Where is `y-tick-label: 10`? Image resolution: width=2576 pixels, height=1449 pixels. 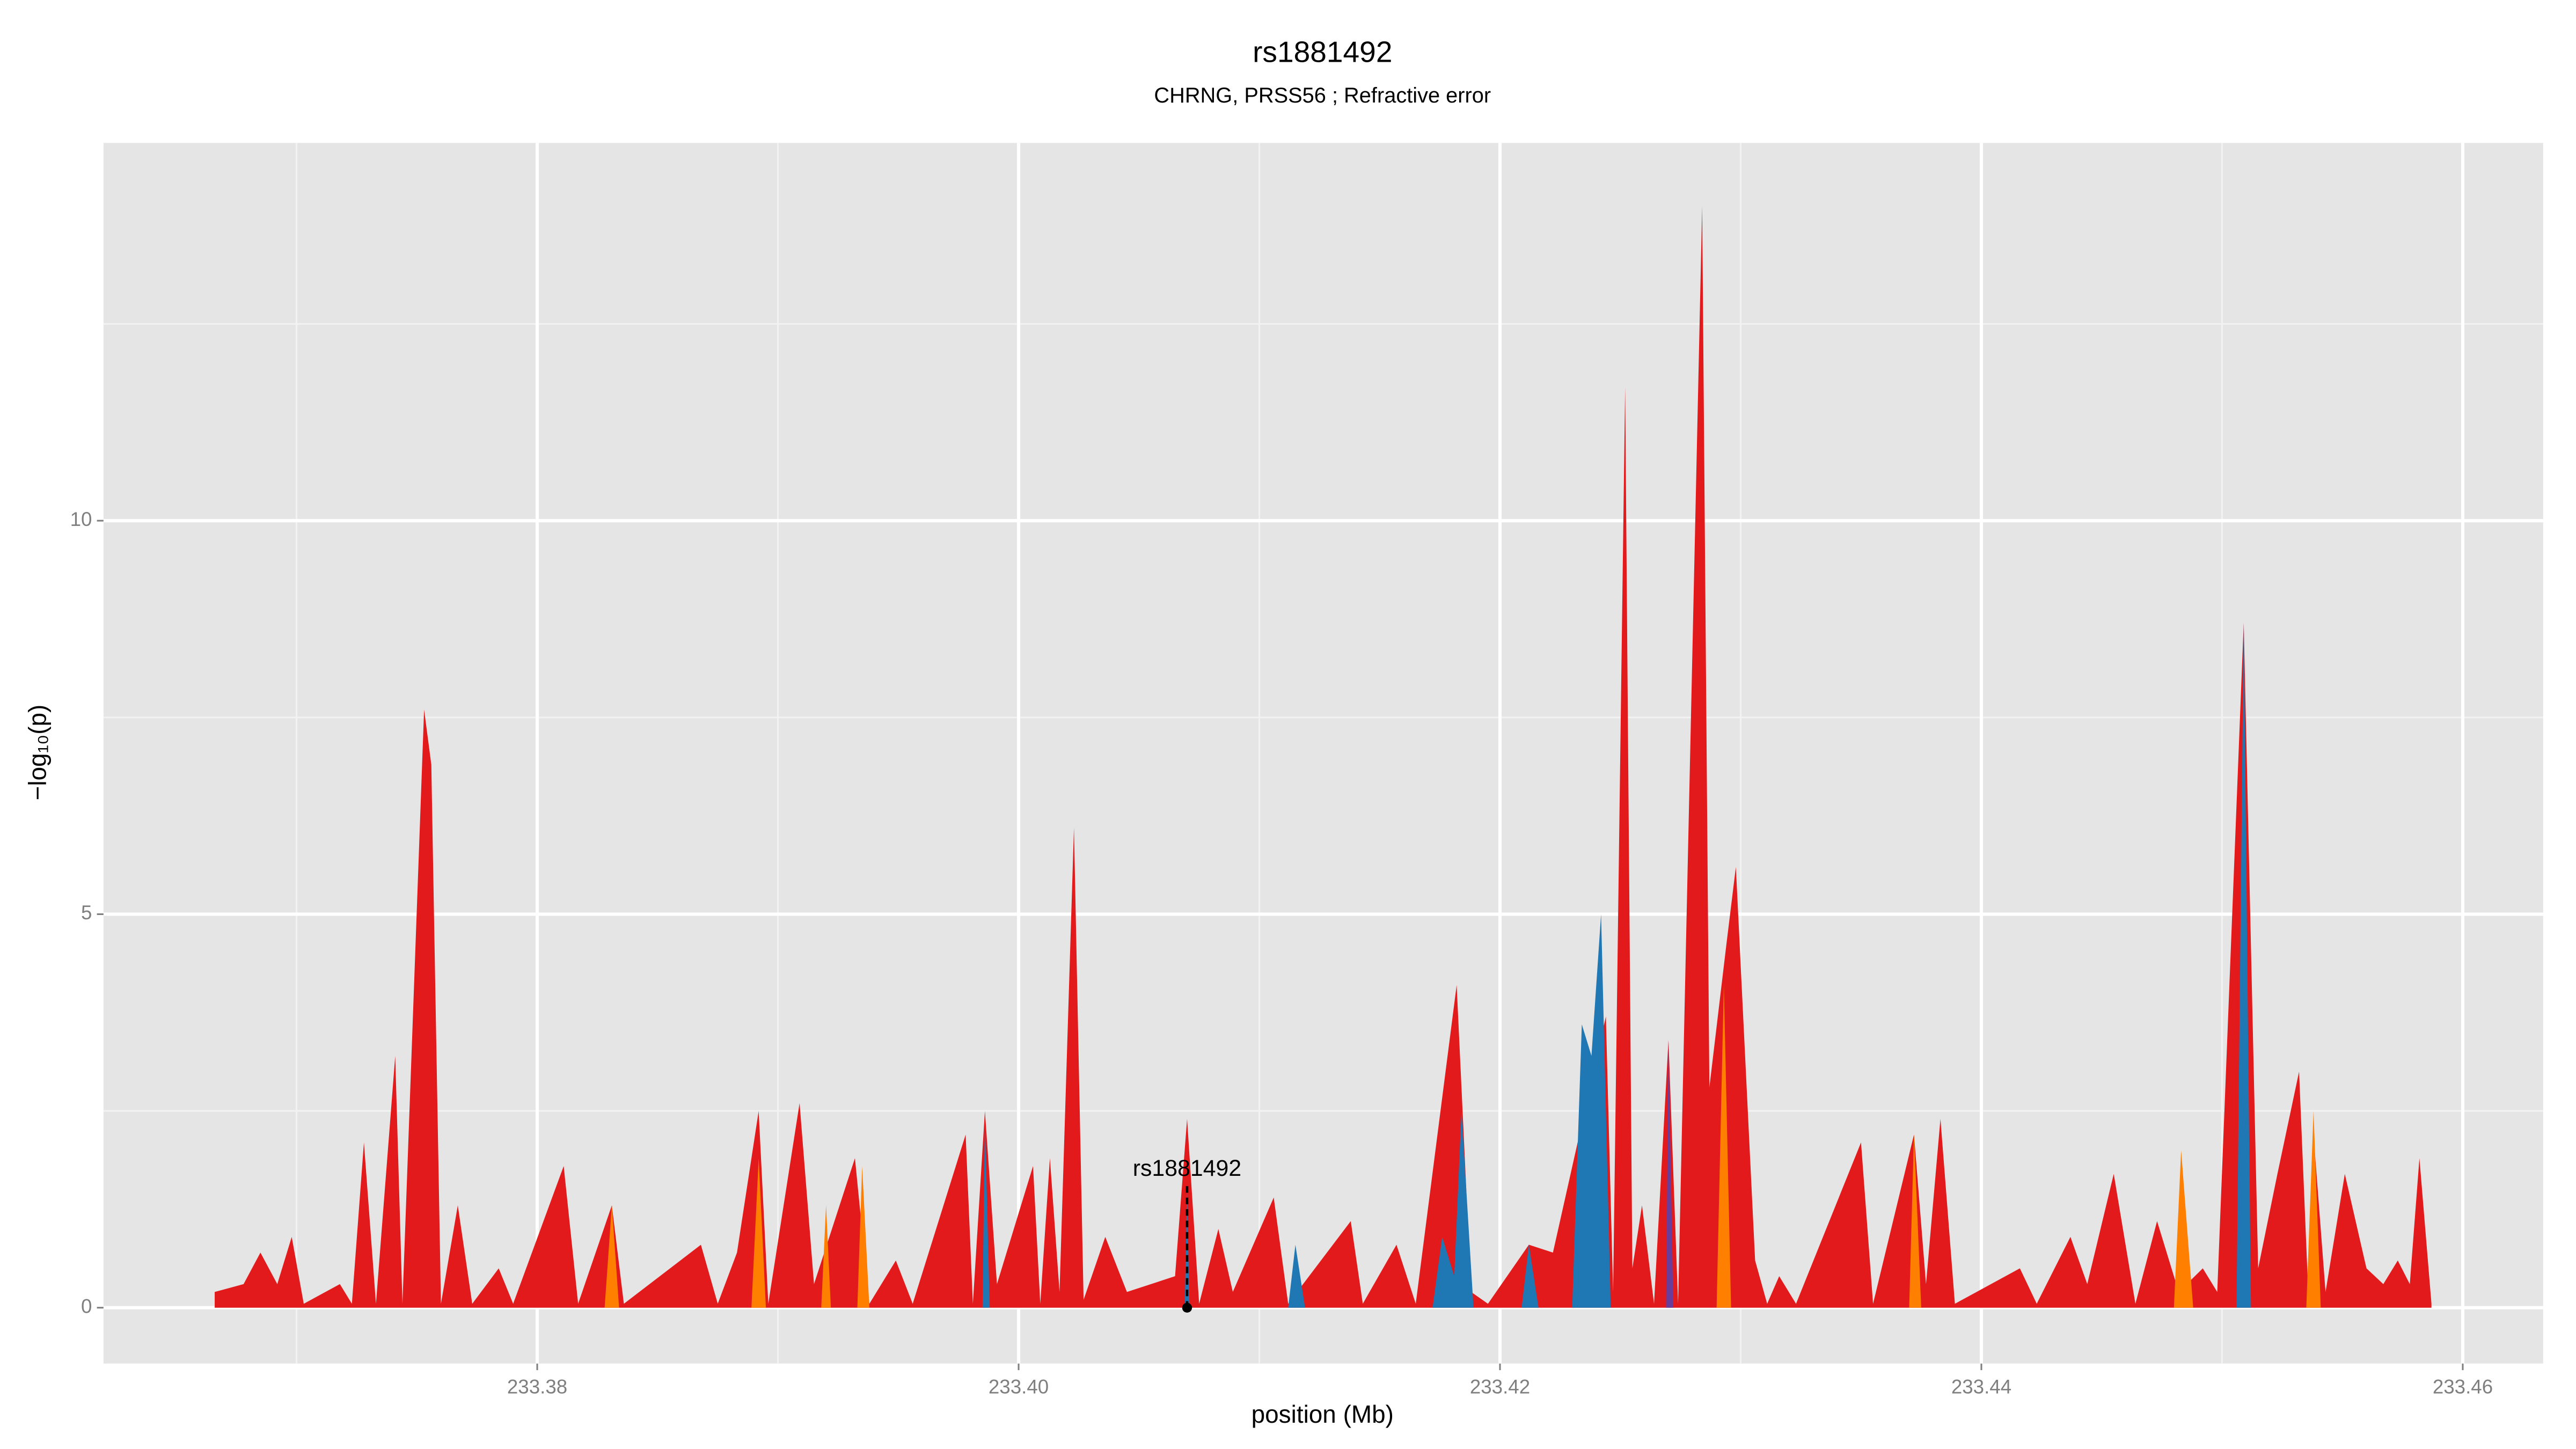 y-tick-label: 10 is located at coordinates (81, 519).